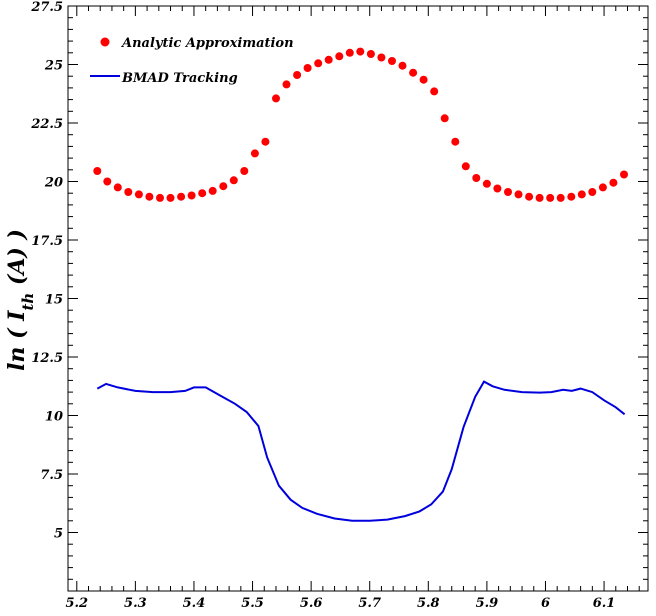 The image size is (656, 616). What do you see at coordinates (47, 358) in the screenshot?
I see `y-tick-label: 12.5` at bounding box center [47, 358].